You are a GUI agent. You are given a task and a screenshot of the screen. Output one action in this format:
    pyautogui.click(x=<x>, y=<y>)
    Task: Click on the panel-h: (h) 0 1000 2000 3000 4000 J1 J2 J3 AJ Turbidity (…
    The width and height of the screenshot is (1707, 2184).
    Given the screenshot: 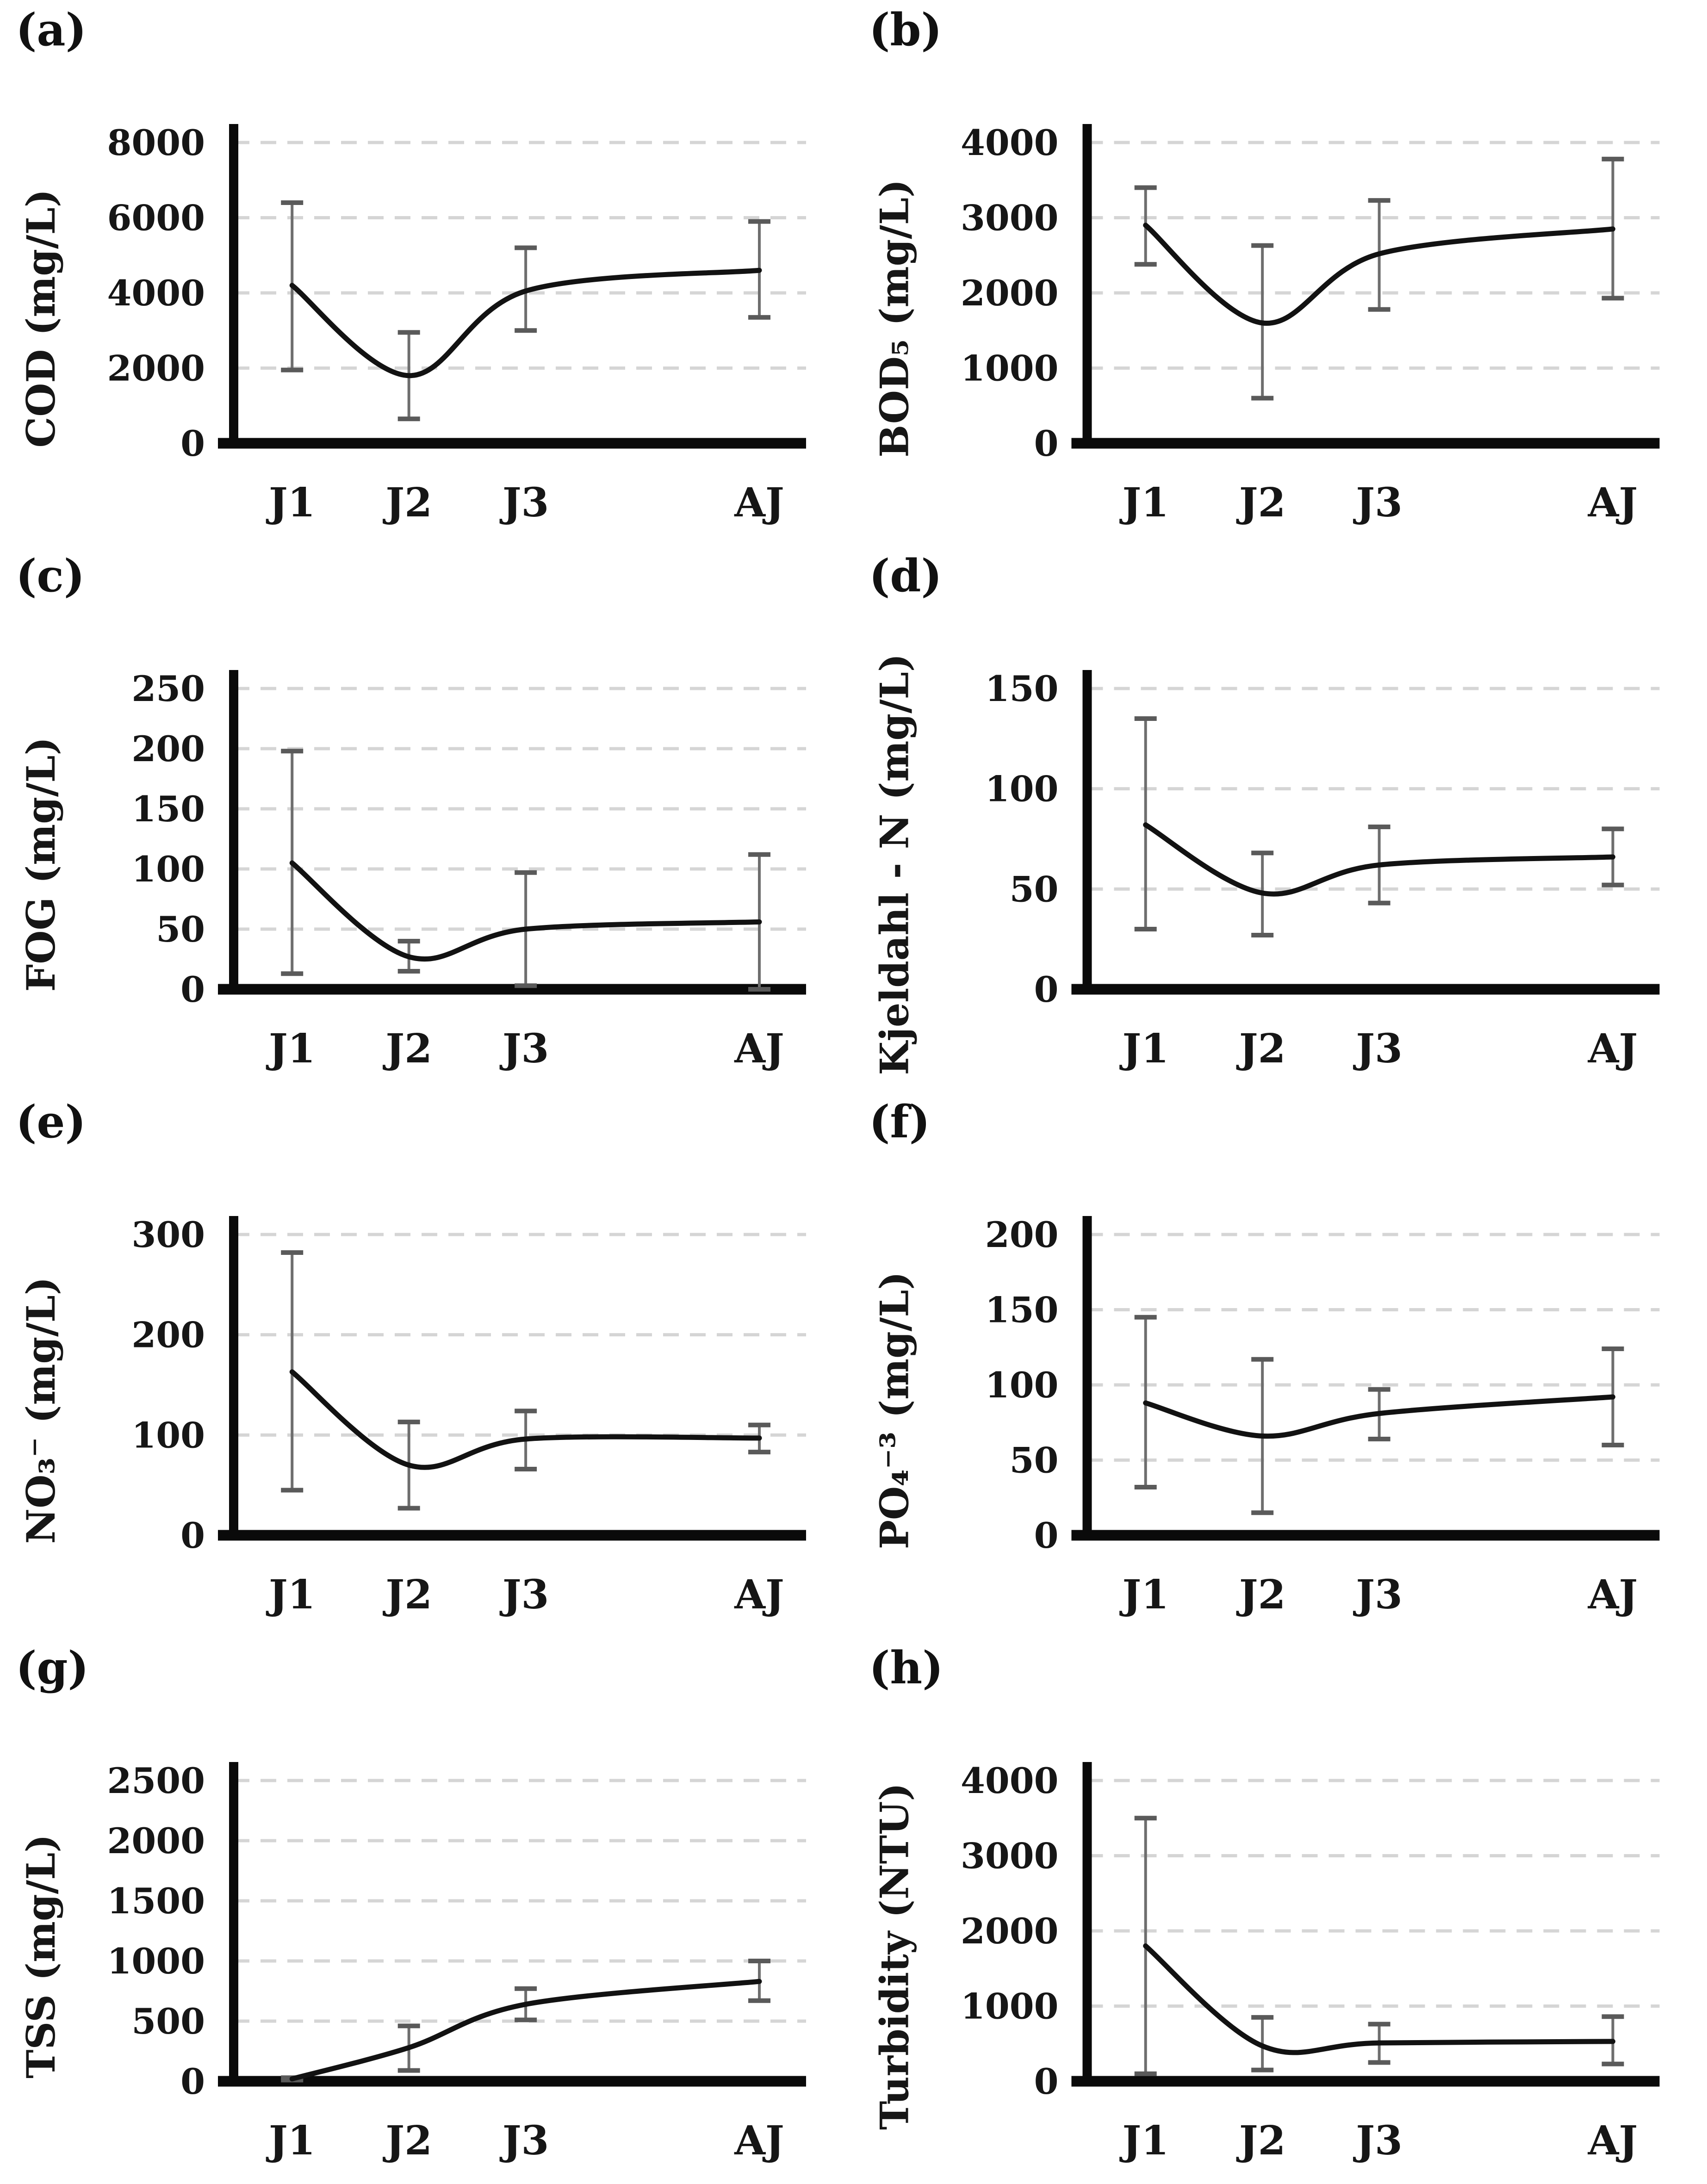 What is the action you would take?
    pyautogui.click(x=1280, y=1911)
    